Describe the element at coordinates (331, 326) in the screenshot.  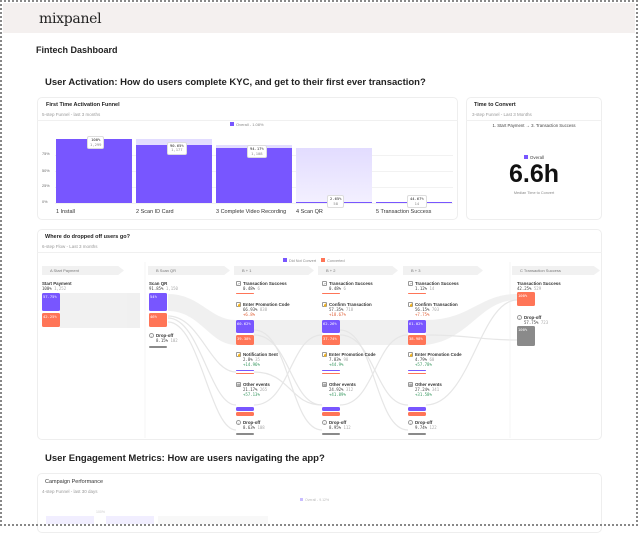
I see `did-not-convert-bar: 62.26%` at that location.